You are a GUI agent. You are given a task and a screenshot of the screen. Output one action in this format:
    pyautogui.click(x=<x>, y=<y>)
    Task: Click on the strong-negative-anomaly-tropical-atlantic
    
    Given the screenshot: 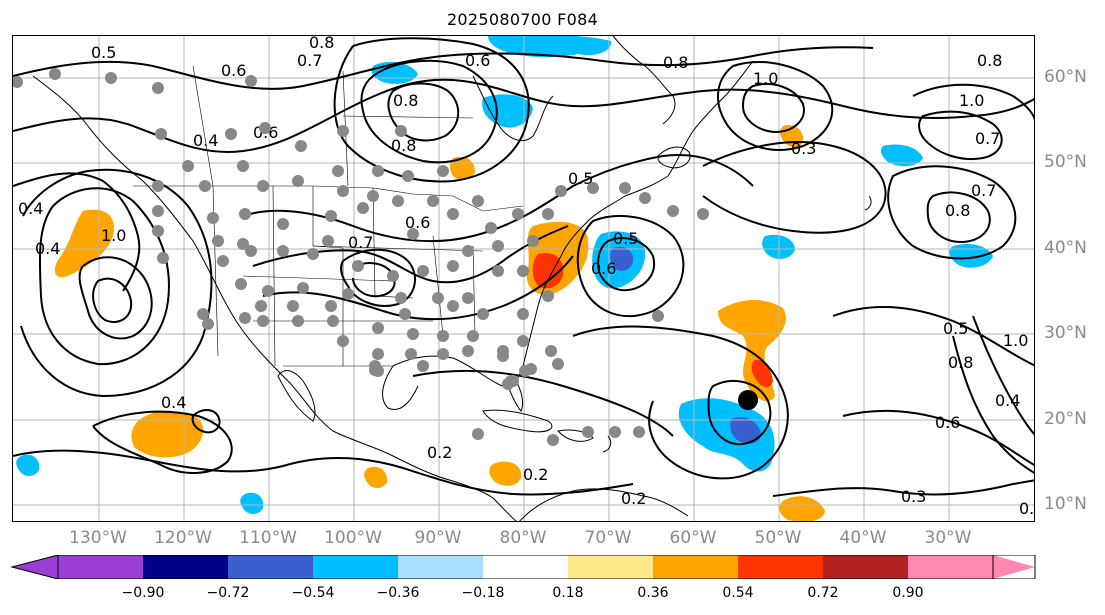 What is the action you would take?
    pyautogui.click(x=745, y=430)
    